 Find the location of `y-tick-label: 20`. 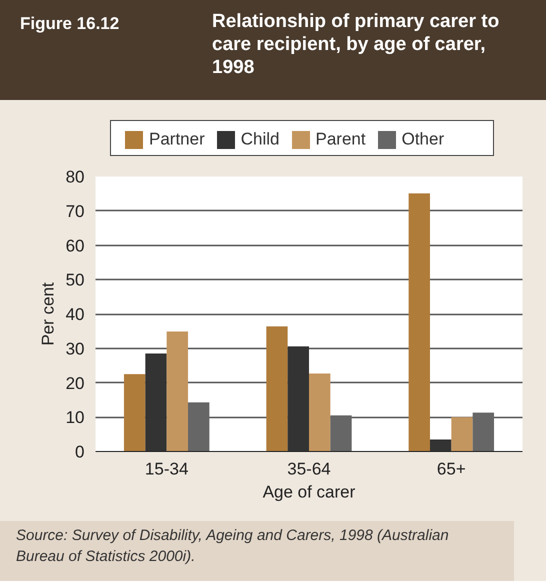

y-tick-label: 20 is located at coordinates (75, 383).